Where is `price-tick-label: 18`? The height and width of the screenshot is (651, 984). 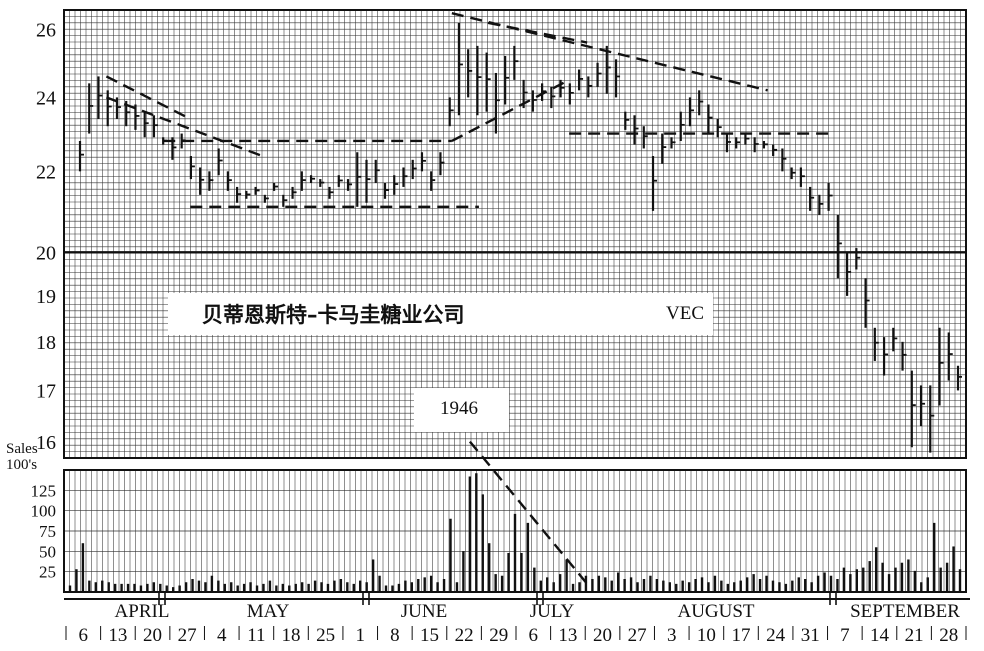 price-tick-label: 18 is located at coordinates (46, 343).